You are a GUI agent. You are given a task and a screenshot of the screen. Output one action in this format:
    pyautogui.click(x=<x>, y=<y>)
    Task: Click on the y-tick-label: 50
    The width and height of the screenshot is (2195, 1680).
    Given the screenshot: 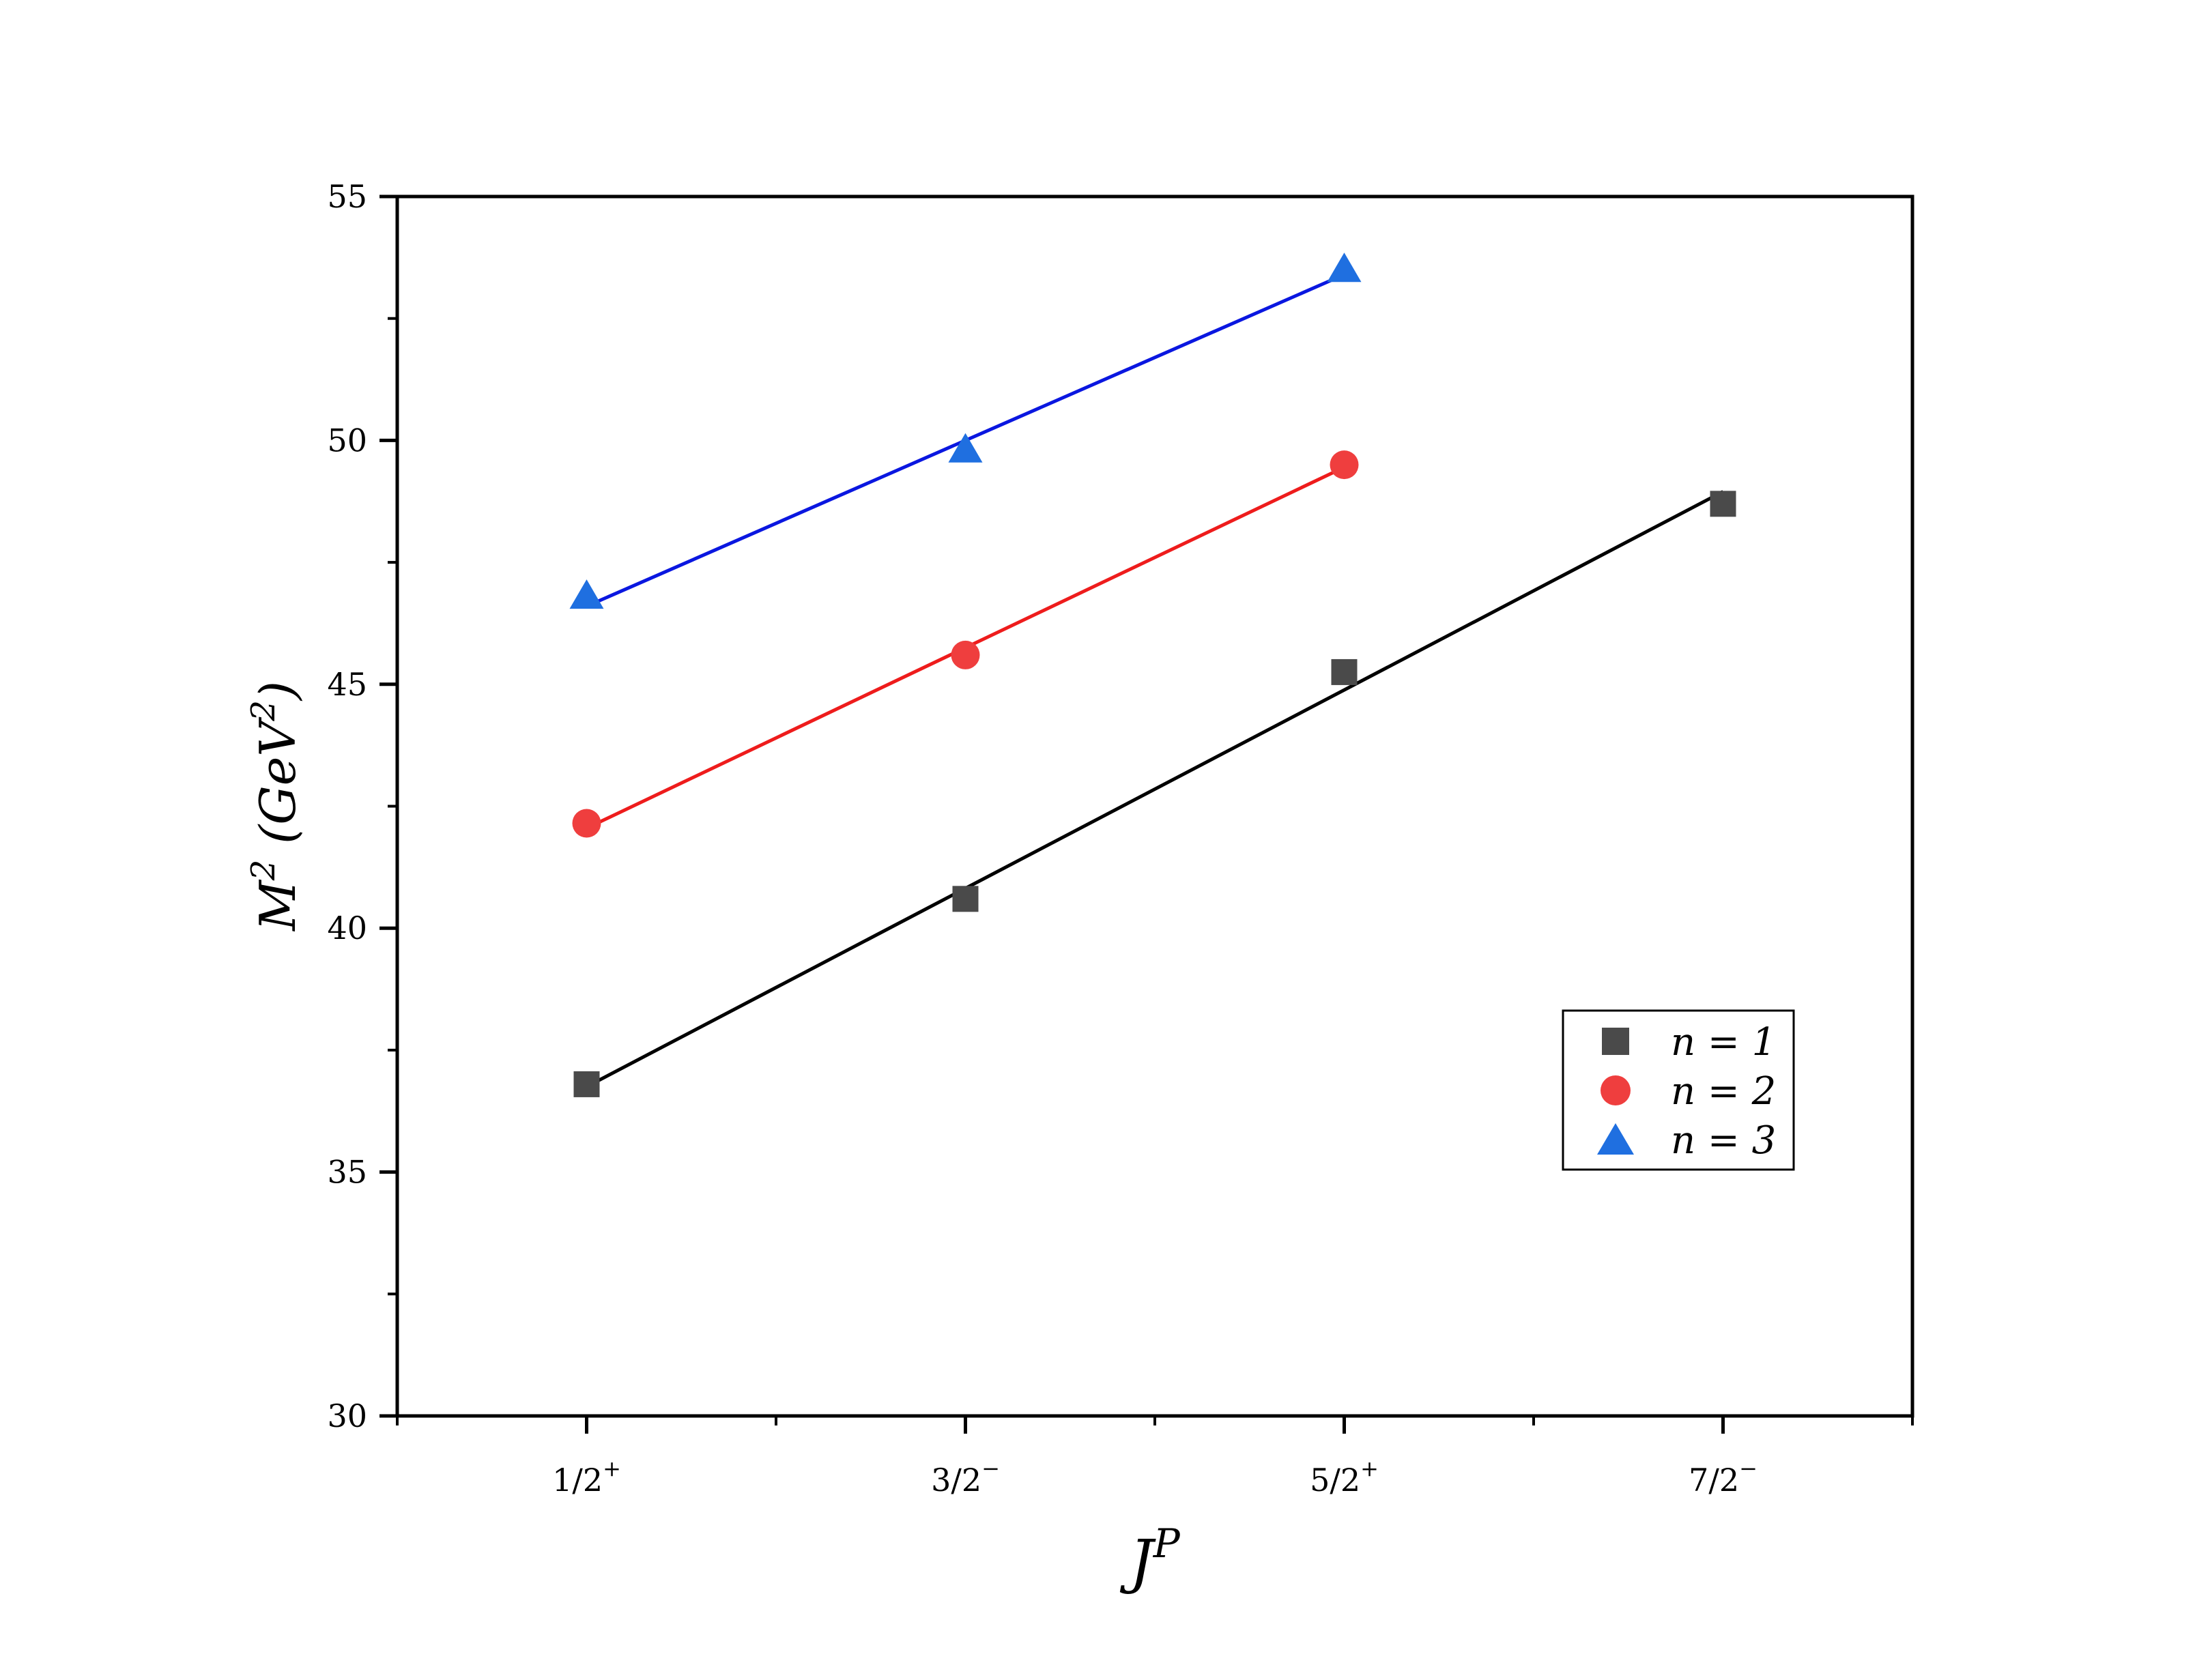 What is the action you would take?
    pyautogui.click(x=347, y=440)
    